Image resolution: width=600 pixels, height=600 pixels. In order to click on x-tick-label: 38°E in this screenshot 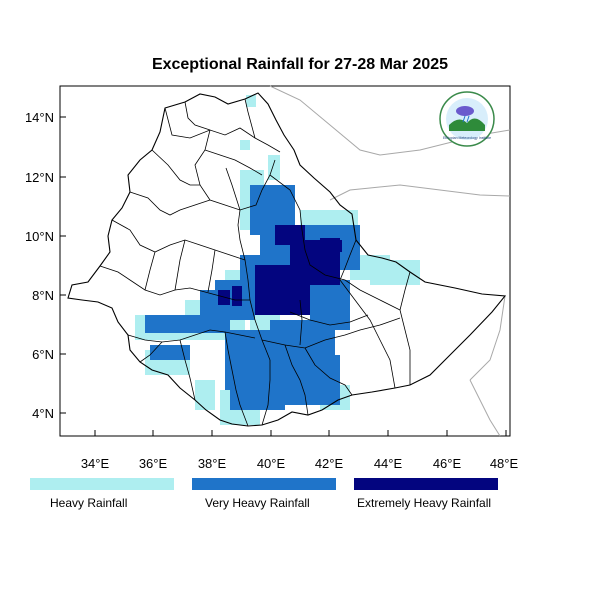, I will do `click(212, 463)`.